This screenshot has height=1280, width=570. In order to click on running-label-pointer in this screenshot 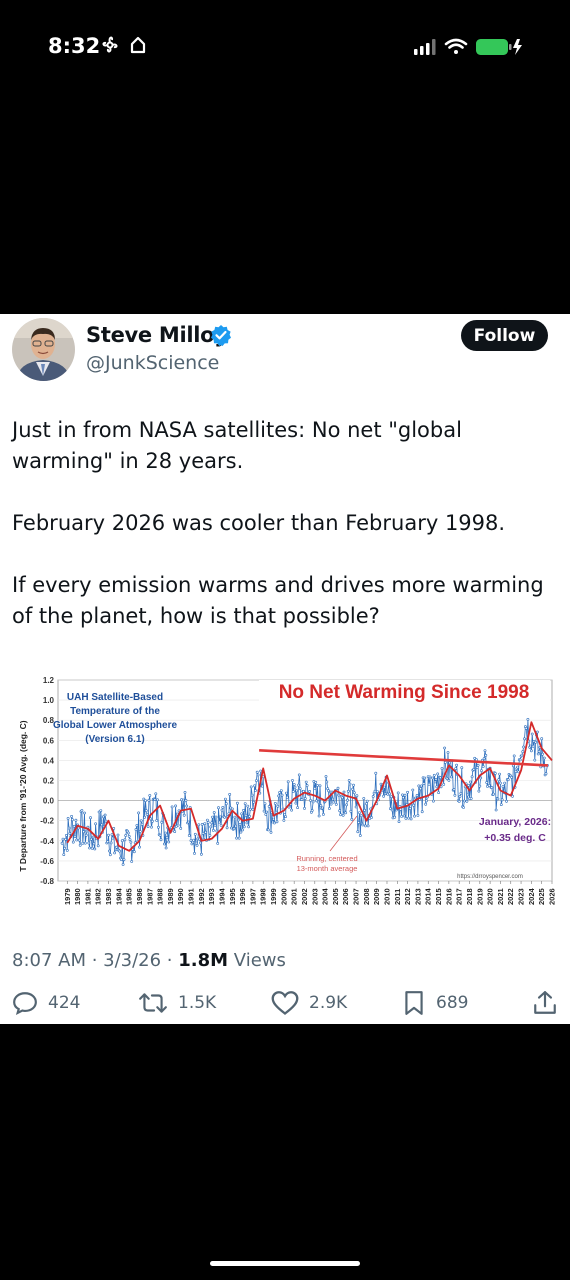, I will do `click(343, 833)`.